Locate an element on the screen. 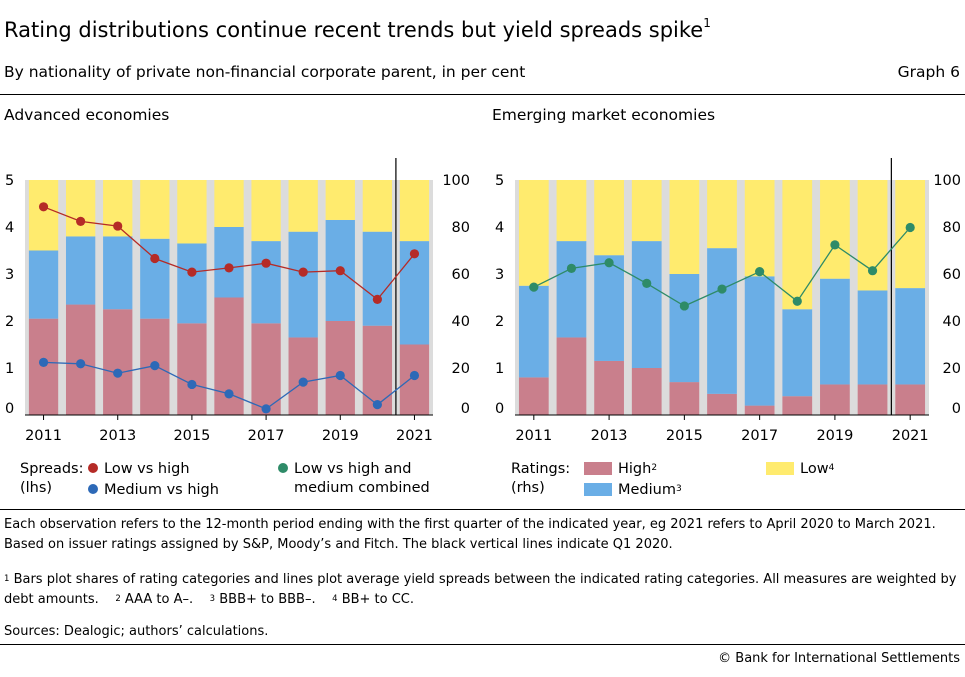  advanced-bar-medium-2012 is located at coordinates (80, 270).